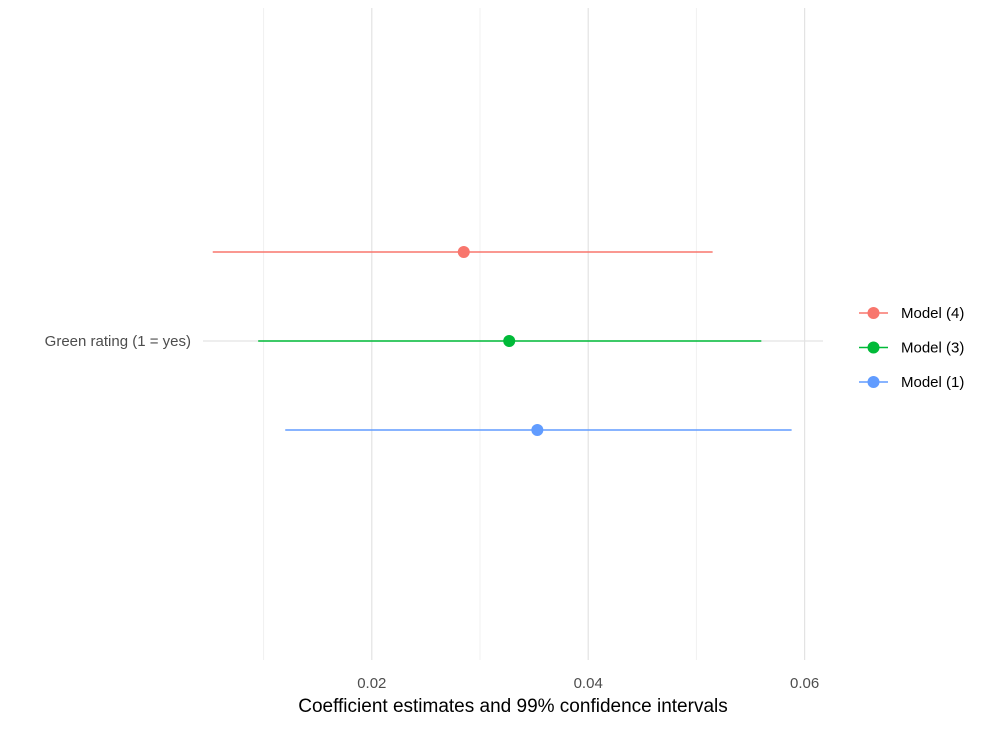  Describe the element at coordinates (932, 382) in the screenshot. I see `legend-label: Model (1)` at that location.